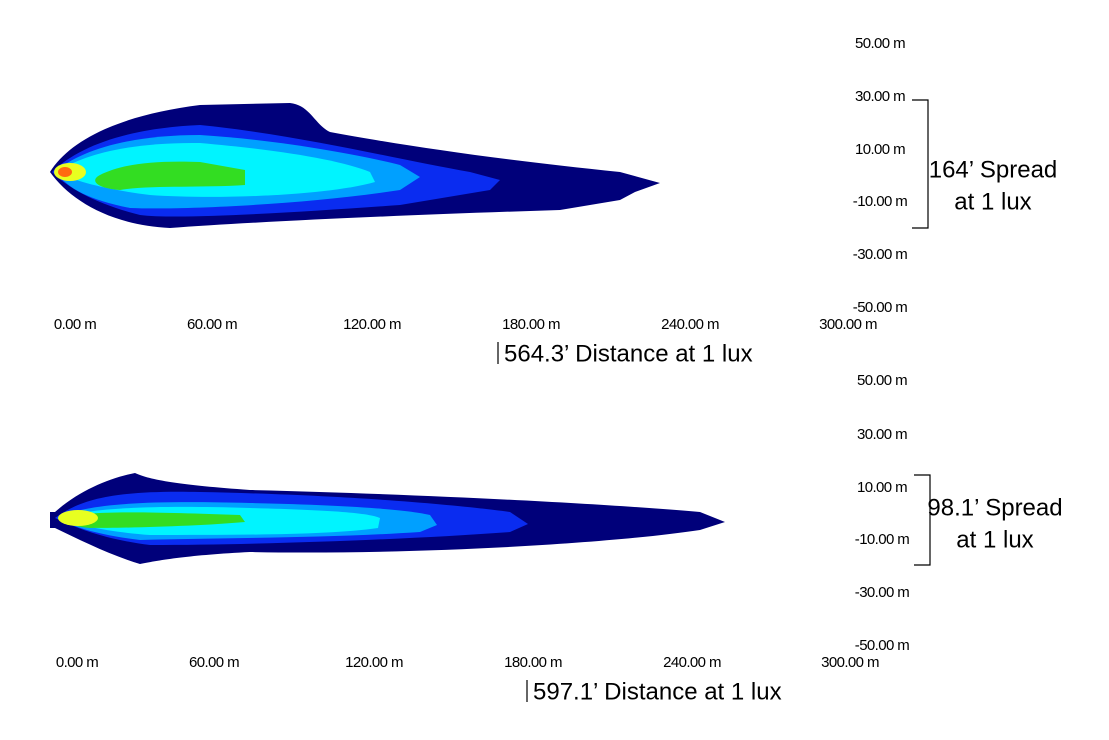  What do you see at coordinates (628, 353) in the screenshot?
I see `distance-label: 564.3’ Distance at 1 lux` at bounding box center [628, 353].